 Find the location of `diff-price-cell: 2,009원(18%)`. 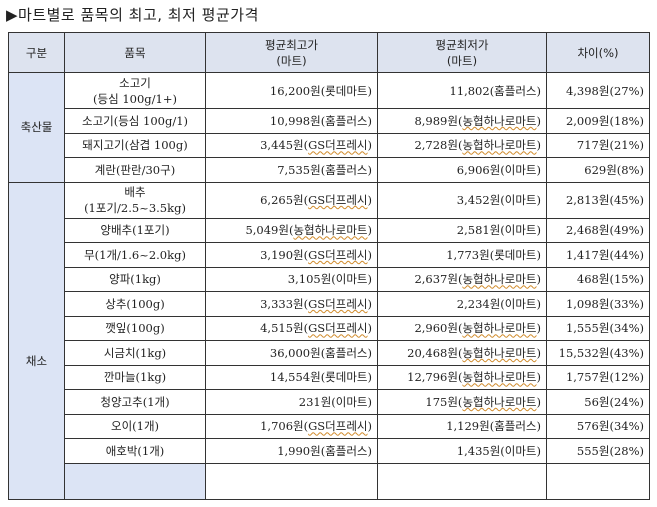

diff-price-cell: 2,009원(18%) is located at coordinates (598, 121).